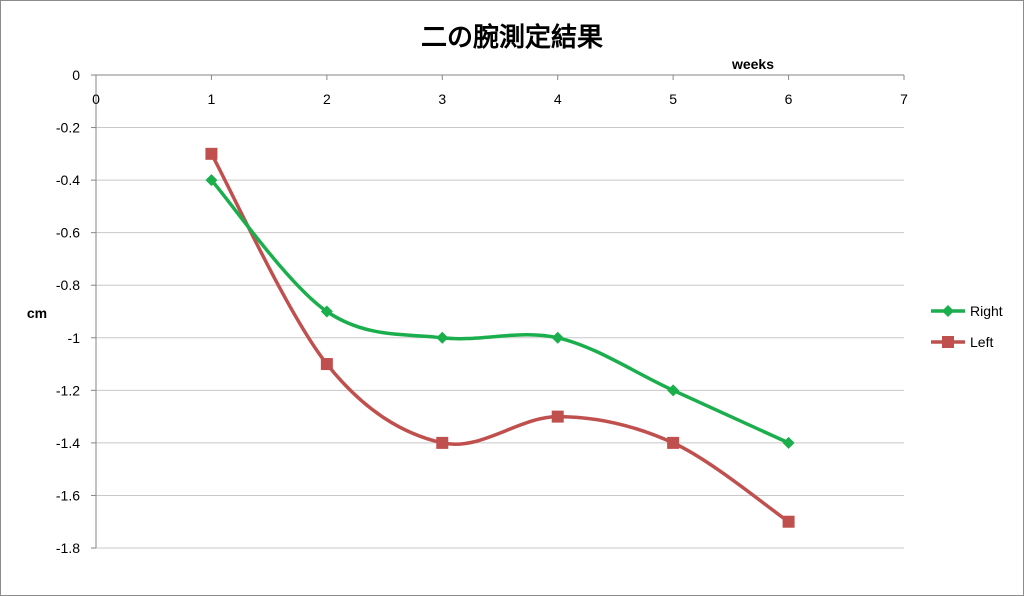  Describe the element at coordinates (37, 313) in the screenshot. I see `y-axis-label: cm` at that location.